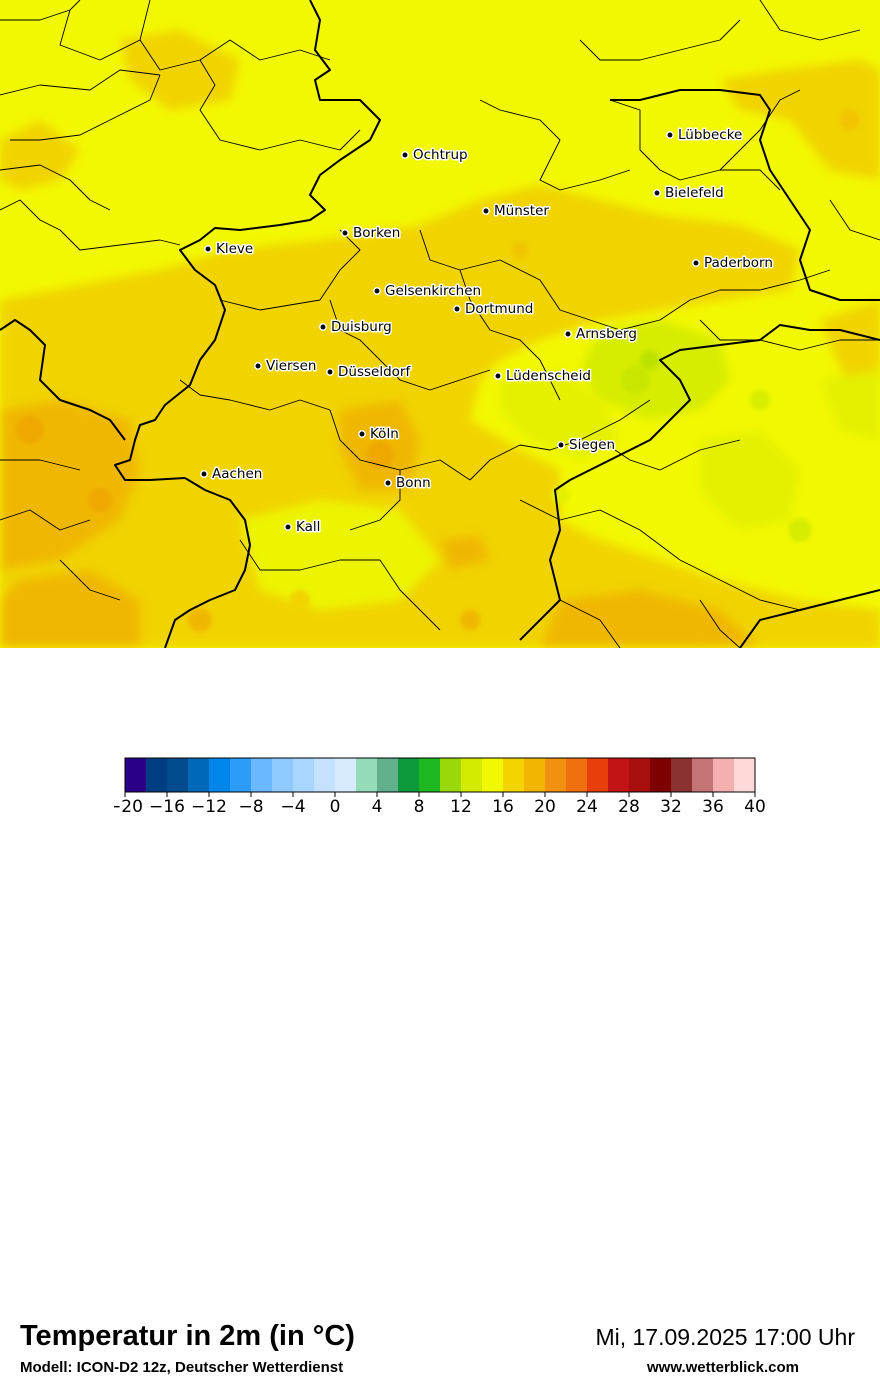 The image size is (880, 1376). What do you see at coordinates (503, 807) in the screenshot?
I see `legend-tick-label: 16` at bounding box center [503, 807].